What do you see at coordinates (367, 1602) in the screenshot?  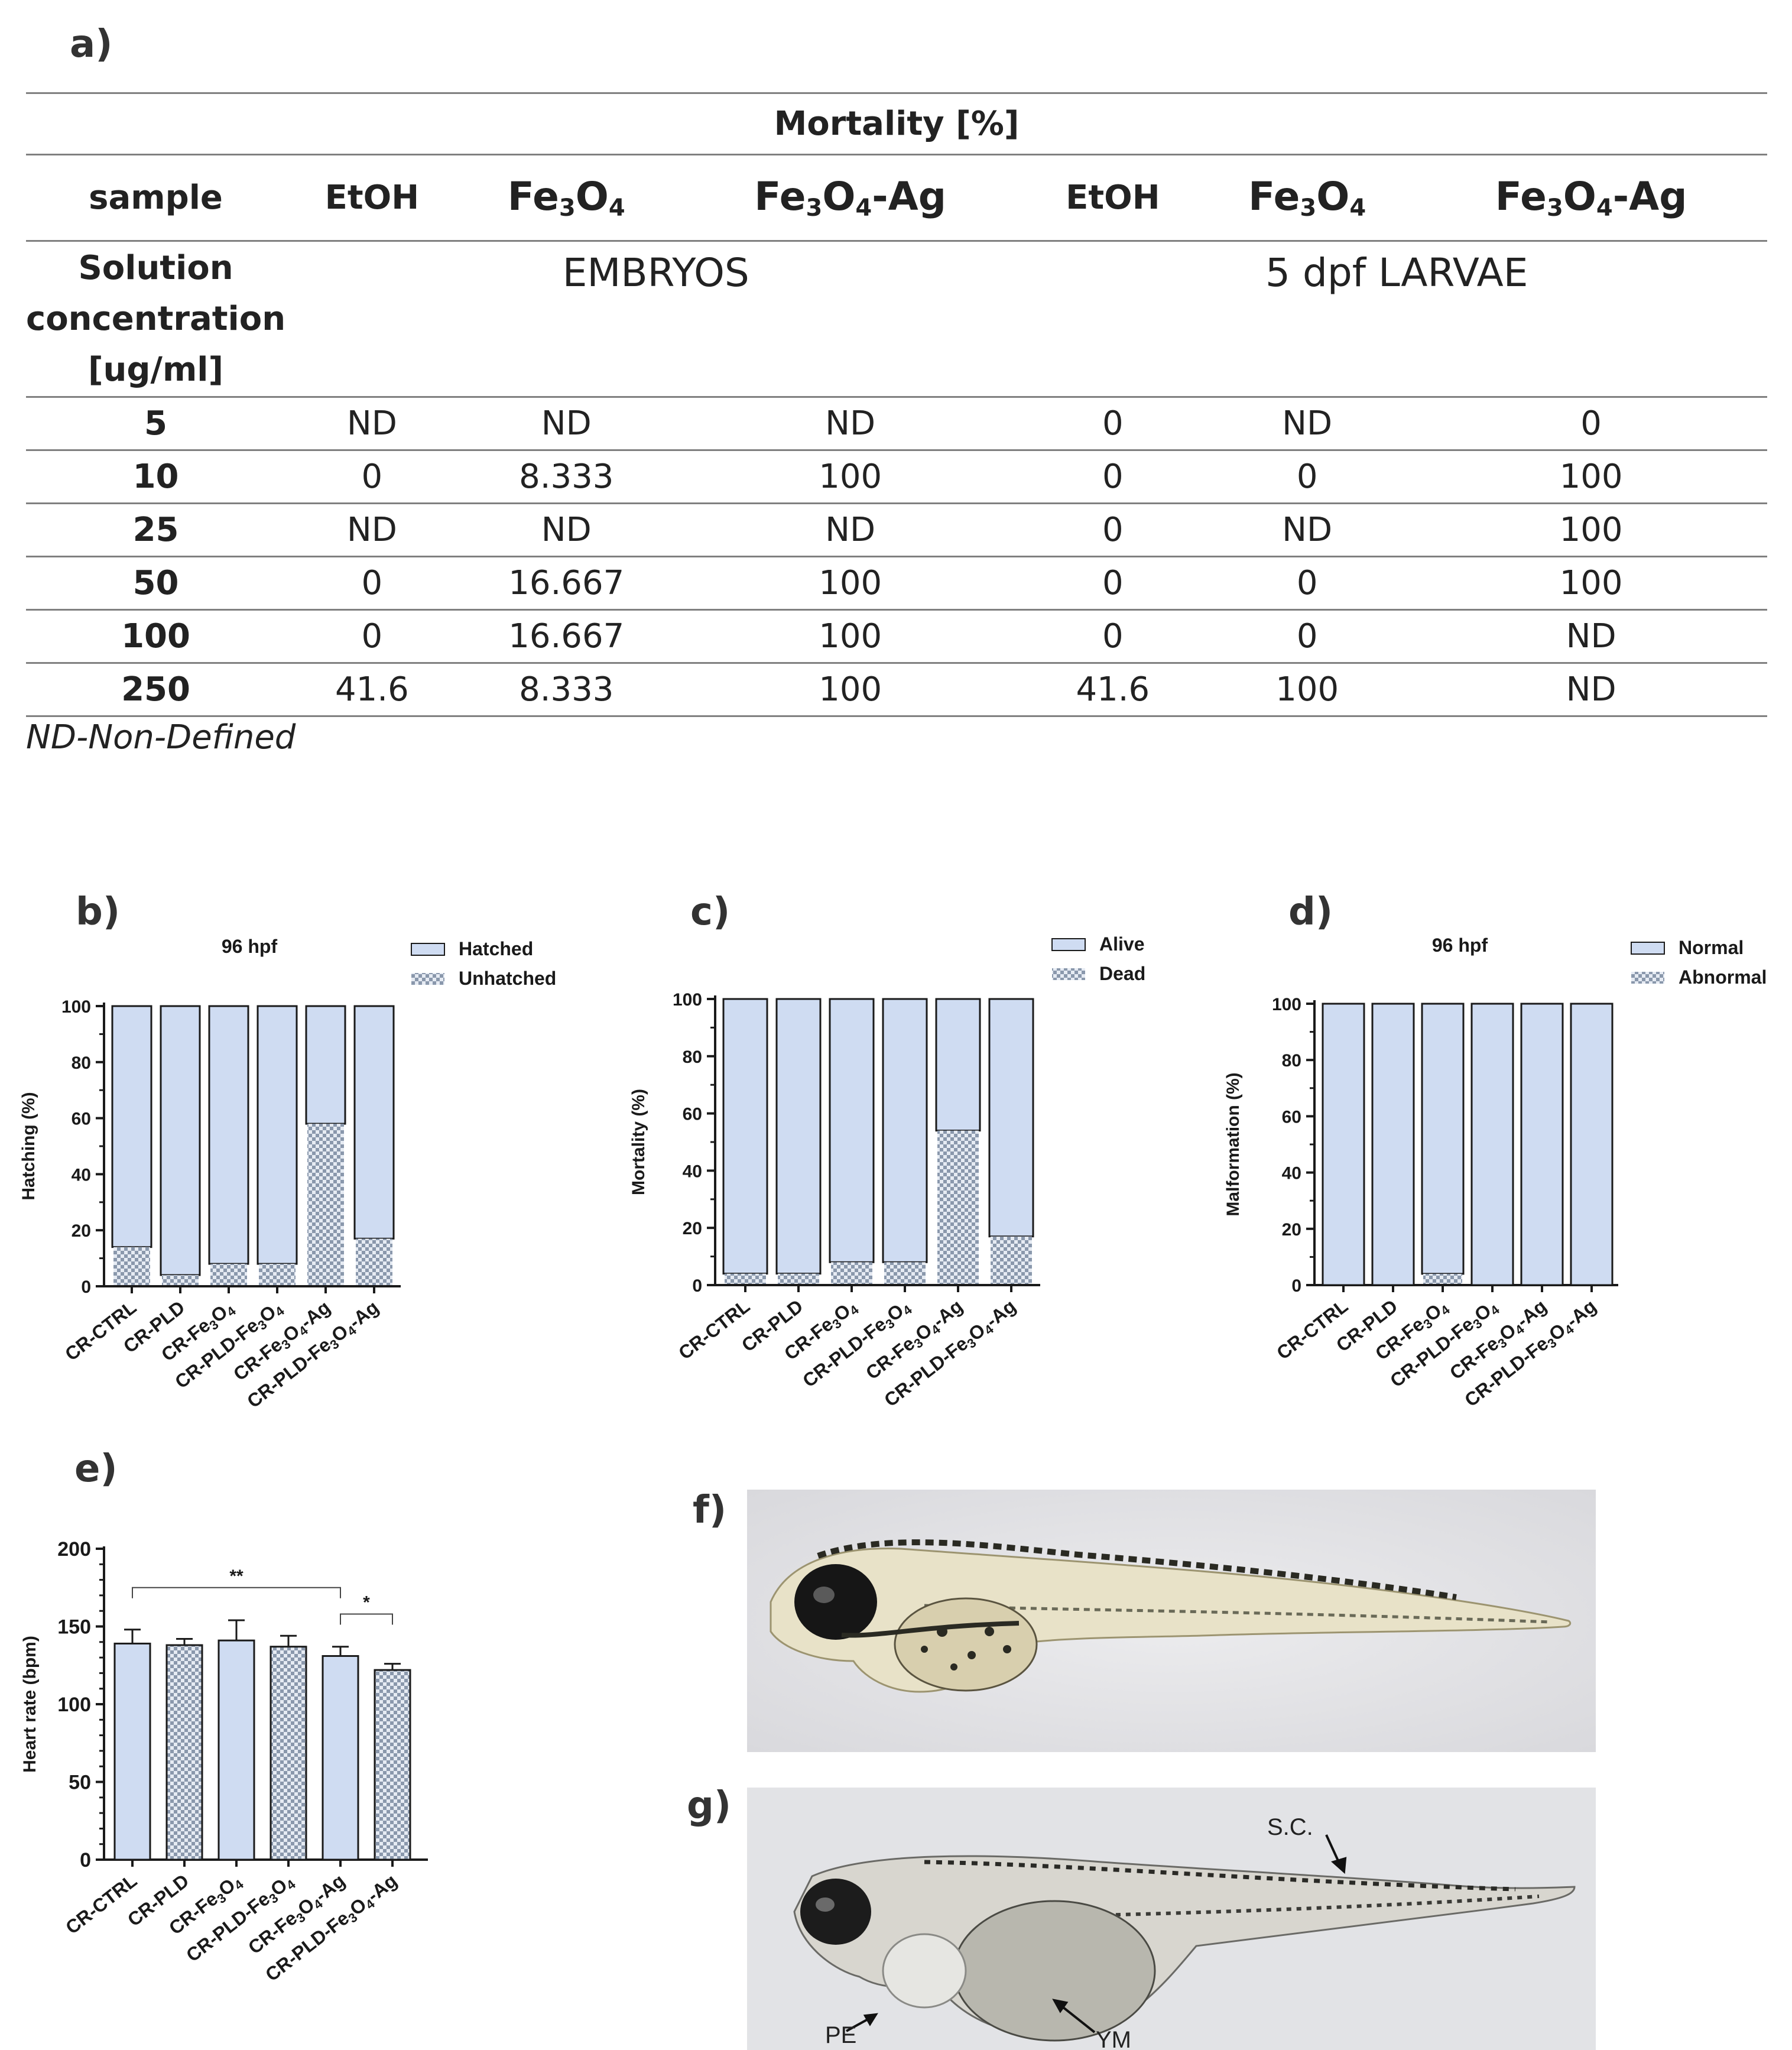 I see `significance-label: *` at bounding box center [367, 1602].